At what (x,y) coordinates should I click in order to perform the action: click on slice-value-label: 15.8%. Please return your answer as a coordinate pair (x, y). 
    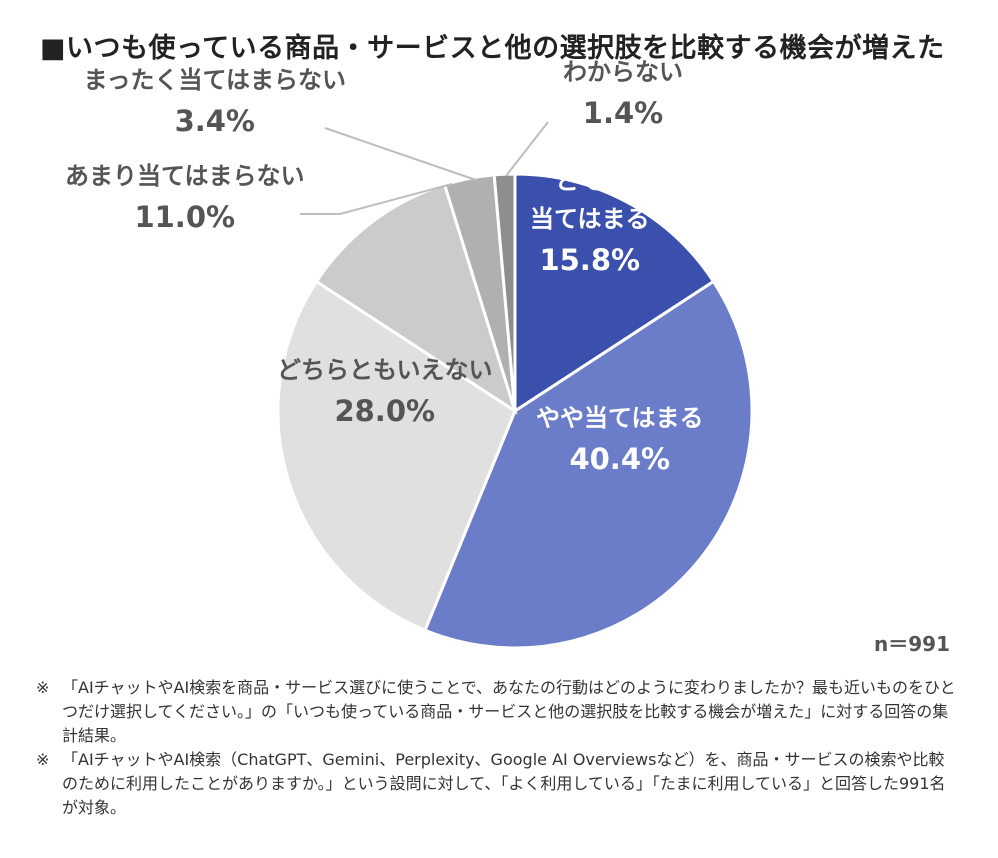
    Looking at the image, I should click on (590, 260).